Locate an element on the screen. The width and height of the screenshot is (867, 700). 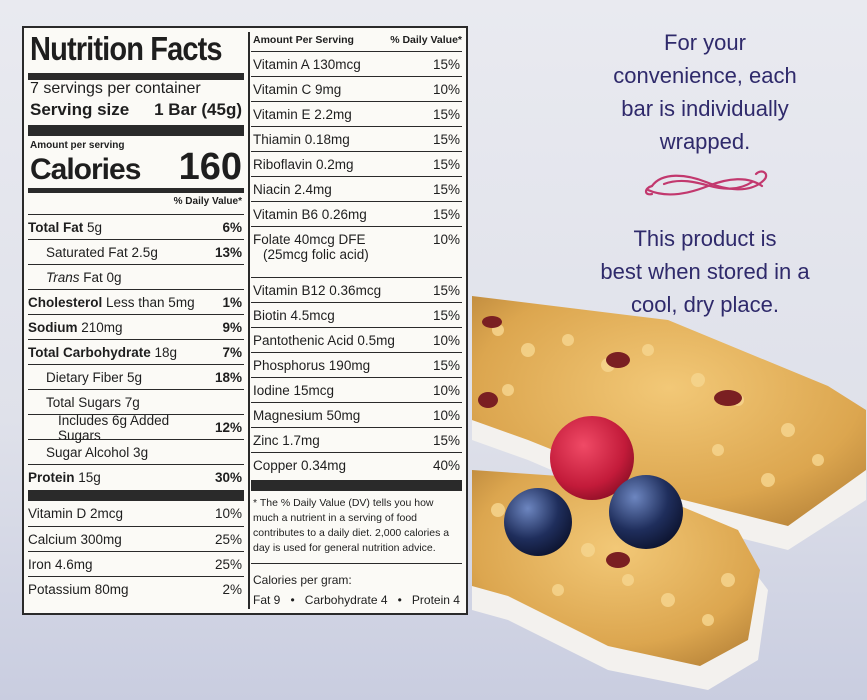
nutrient-row-cholesterol: Cholesterol Less than 5mg 1% is located at coordinates (136, 302).